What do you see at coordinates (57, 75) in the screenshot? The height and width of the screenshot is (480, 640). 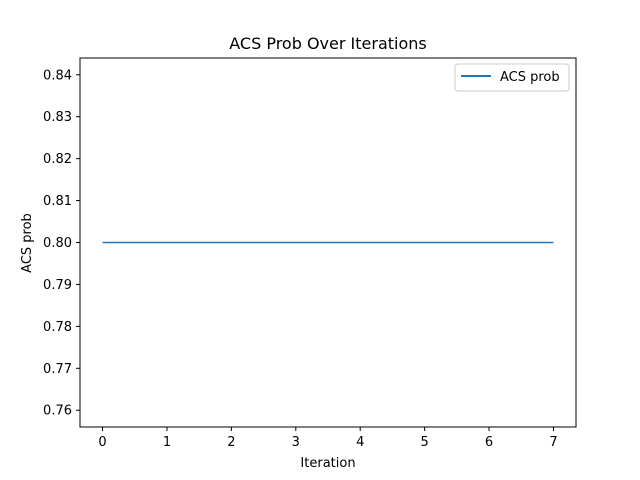 I see `y-tick-label: 0.84` at bounding box center [57, 75].